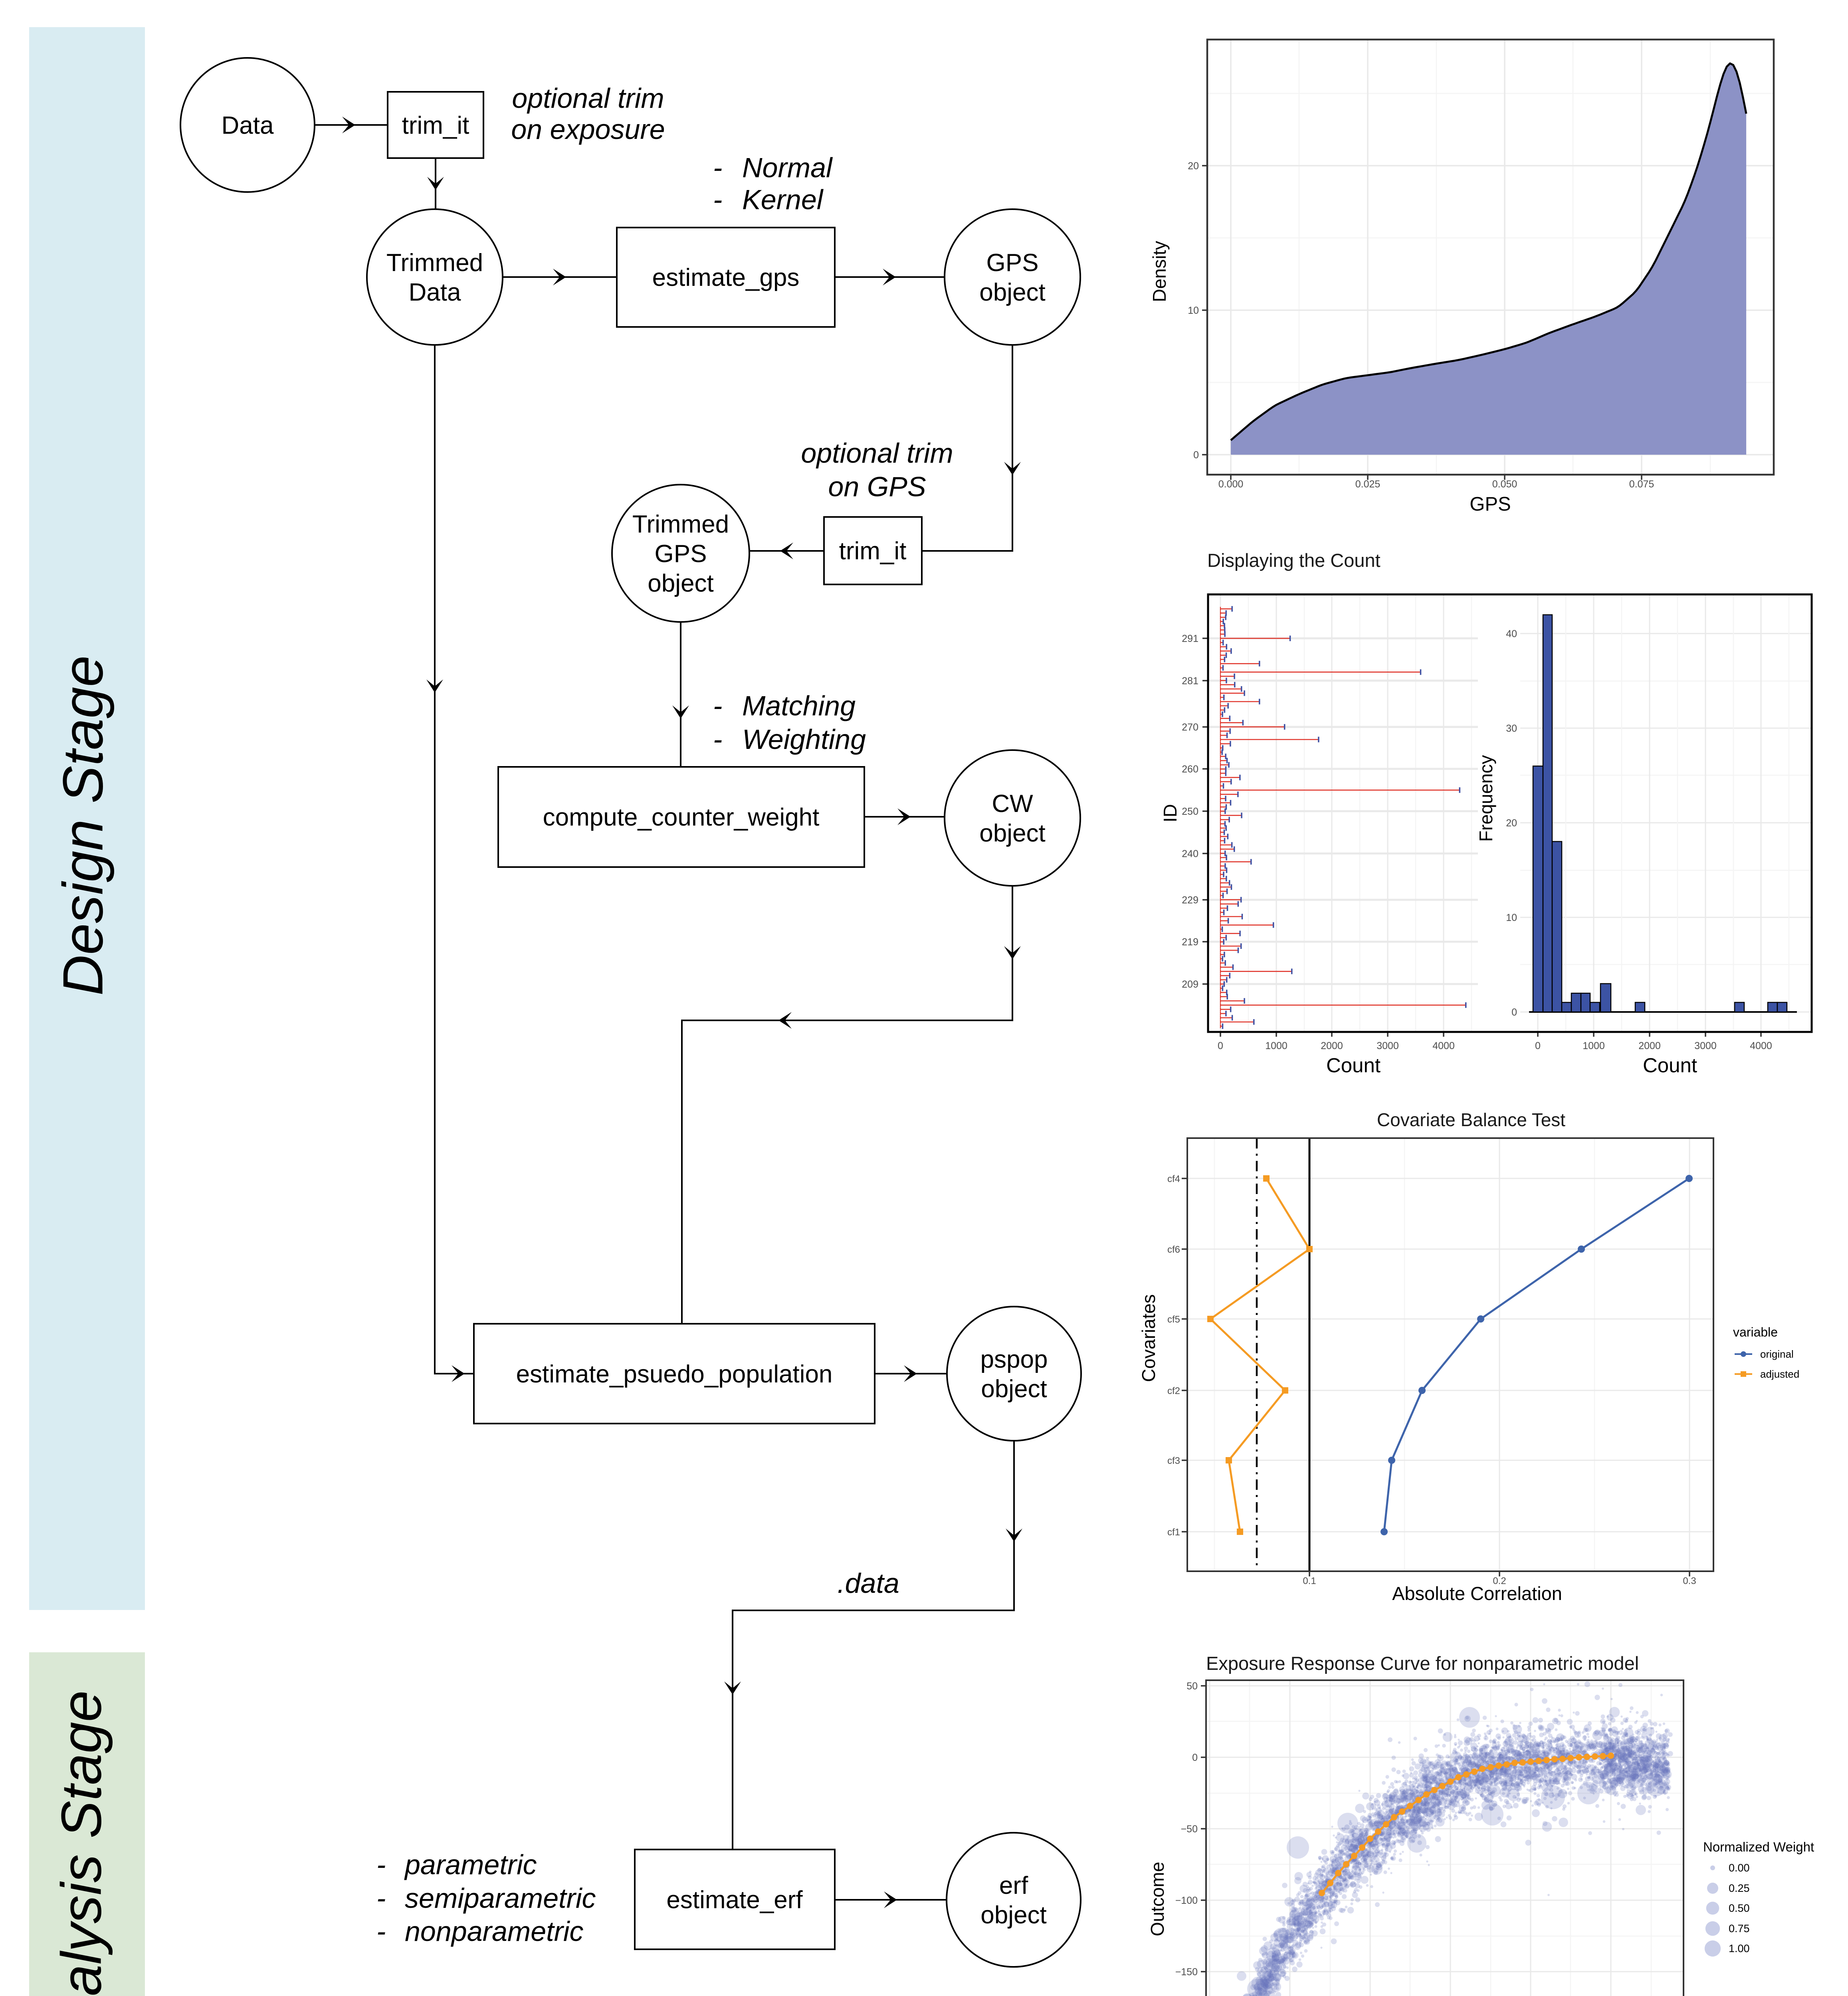 This screenshot has height=1996, width=1848. I want to click on svg-text: Frequency, so click(1486, 798).